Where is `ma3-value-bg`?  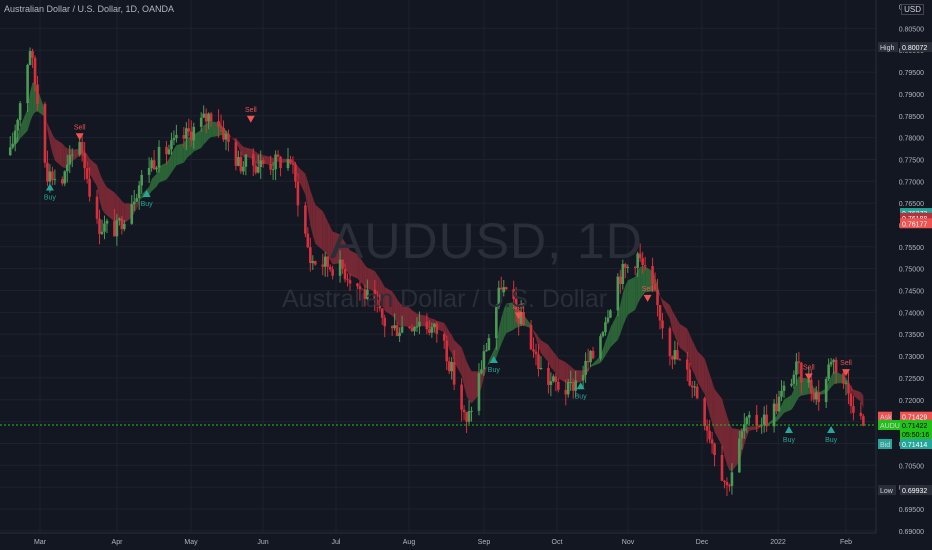
ma3-value-bg is located at coordinates (916, 223).